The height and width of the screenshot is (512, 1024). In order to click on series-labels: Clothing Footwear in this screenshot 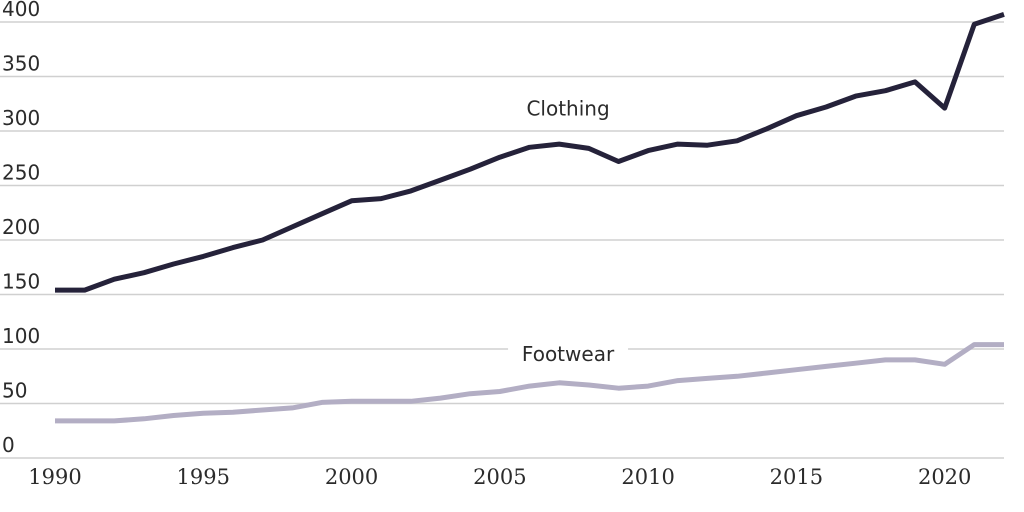, I will do `click(568, 231)`.